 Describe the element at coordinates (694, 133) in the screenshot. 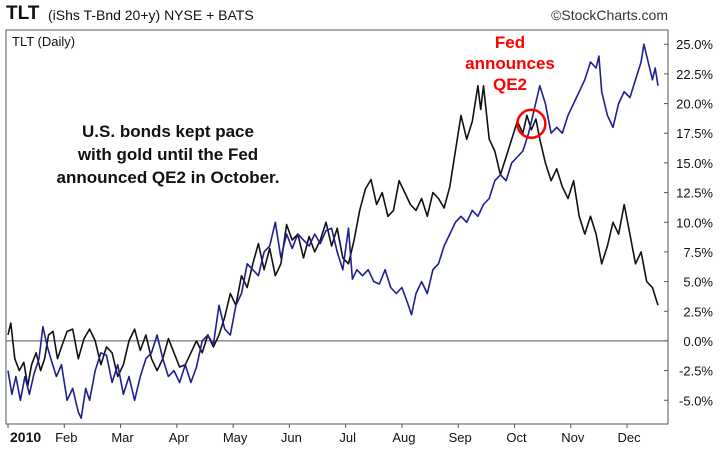

I see `y-tick-label: 17.5%` at that location.